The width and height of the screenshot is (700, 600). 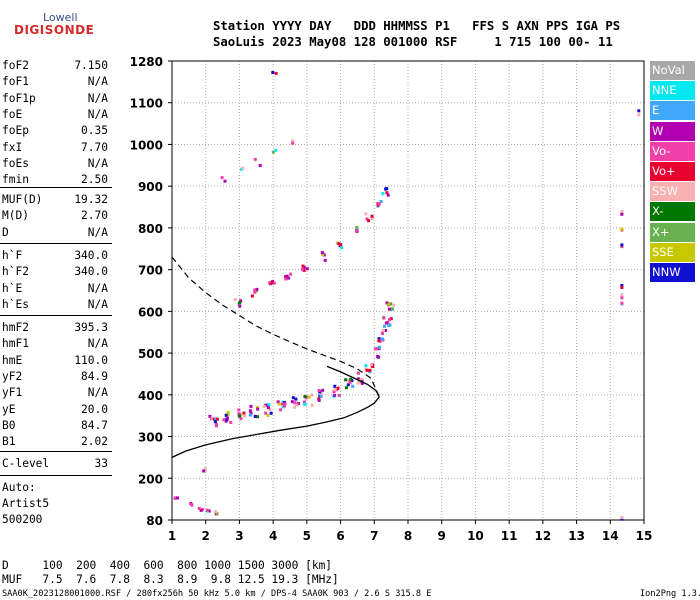 What do you see at coordinates (56, 101) in the screenshot?
I see `param-fof1p: foF1p N/A` at bounding box center [56, 101].